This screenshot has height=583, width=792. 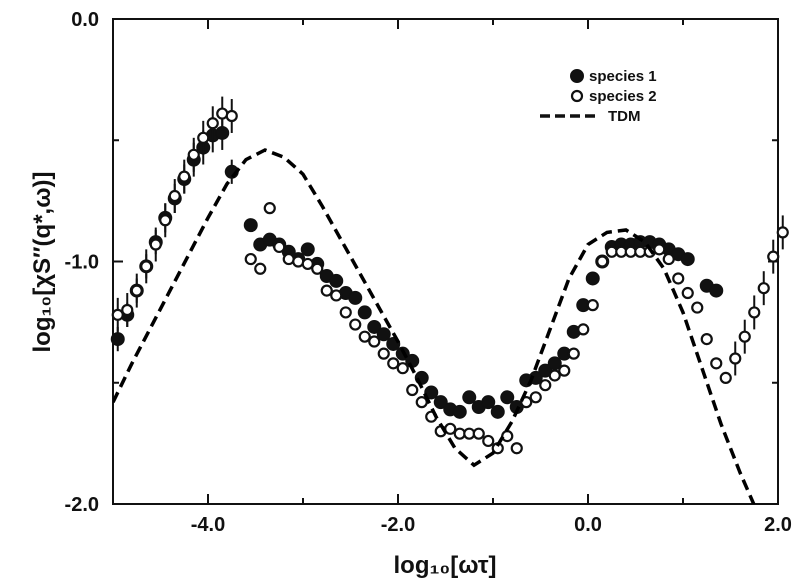 I want to click on legend-label: species 2, so click(x=623, y=96).